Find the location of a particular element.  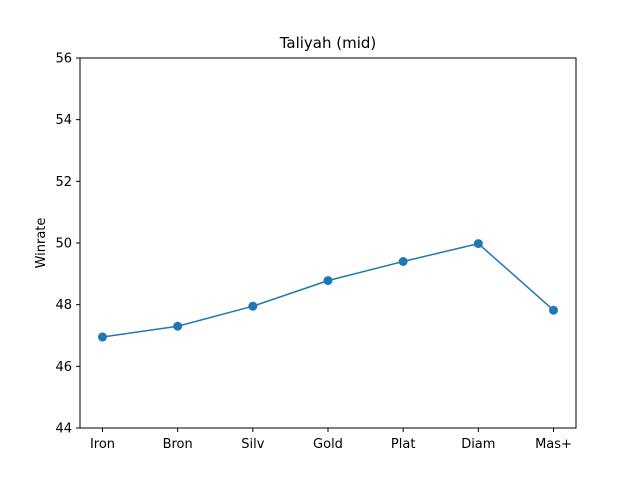

y-ticks: 44 46 48 50 52 54 56 is located at coordinates (67, 244).